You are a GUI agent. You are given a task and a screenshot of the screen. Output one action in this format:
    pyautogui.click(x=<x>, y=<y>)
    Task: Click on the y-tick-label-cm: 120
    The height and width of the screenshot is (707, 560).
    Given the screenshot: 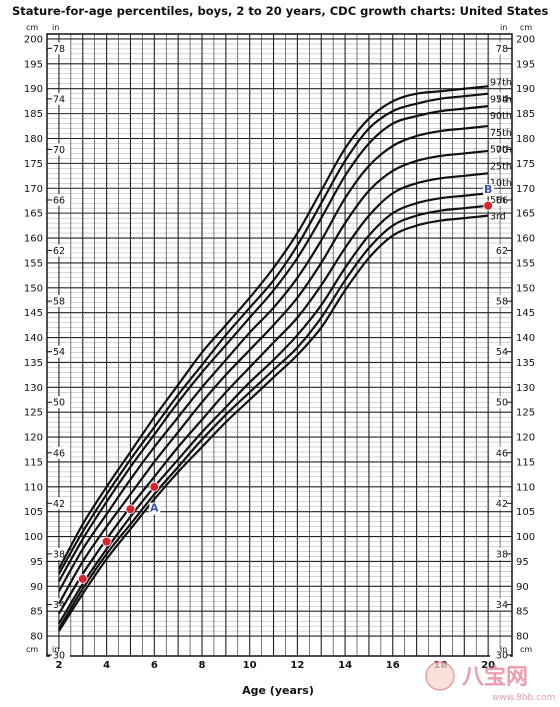 What is the action you would take?
    pyautogui.click(x=525, y=438)
    